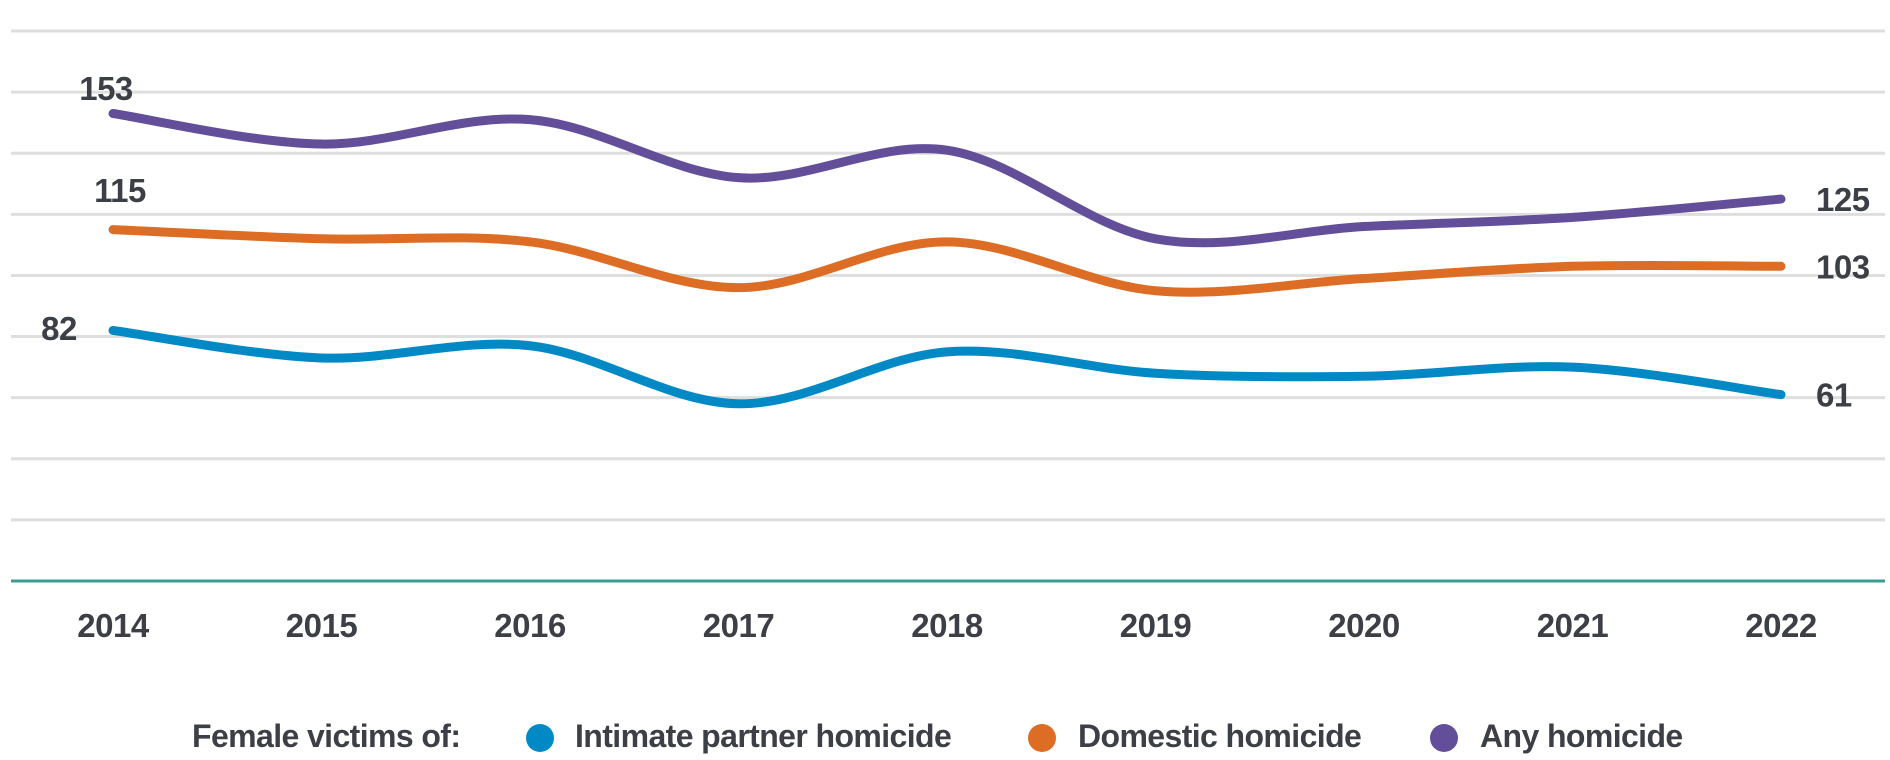  Describe the element at coordinates (947, 367) in the screenshot. I see `series-line-intimate` at that location.